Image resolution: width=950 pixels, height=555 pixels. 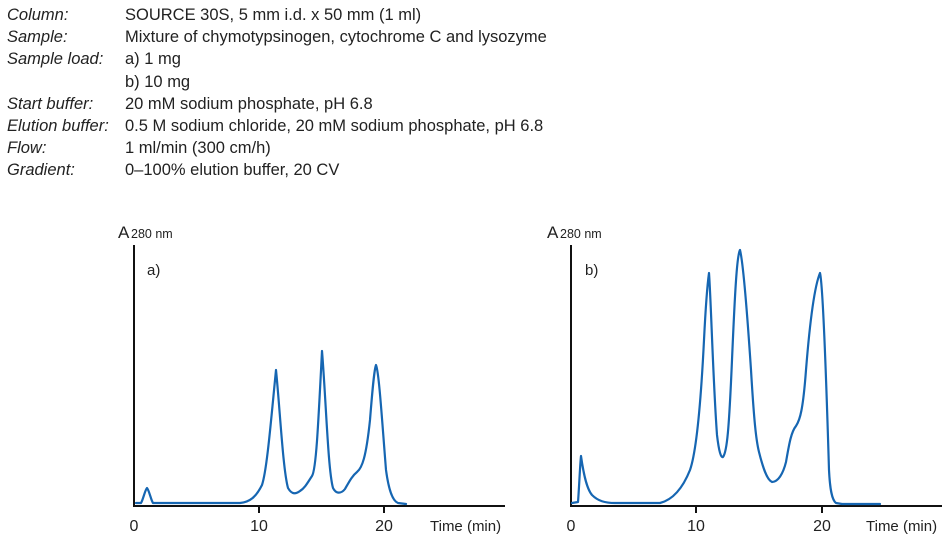 I want to click on condition-label: Sample:, so click(x=37, y=37).